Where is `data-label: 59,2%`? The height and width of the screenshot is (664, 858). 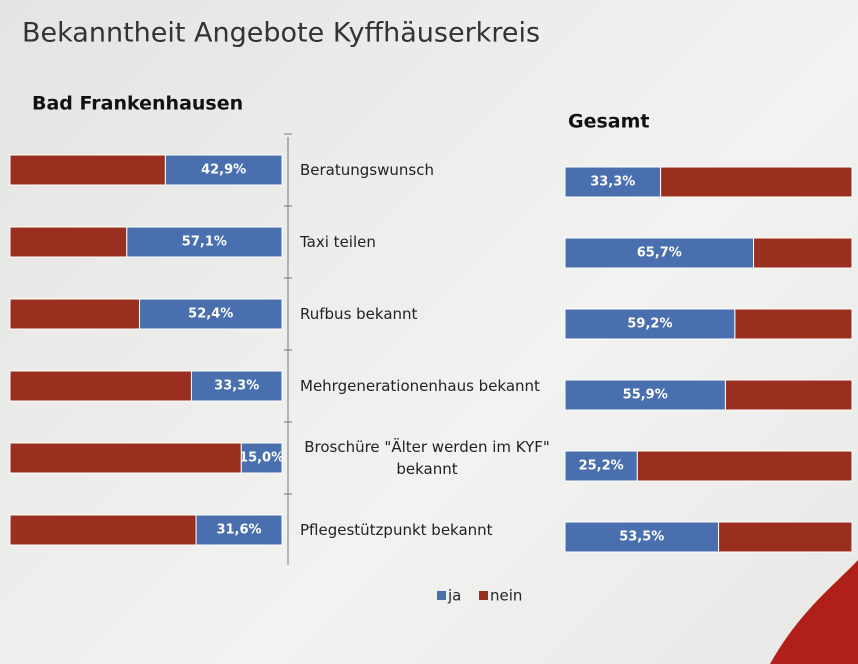 data-label: 59,2% is located at coordinates (649, 324).